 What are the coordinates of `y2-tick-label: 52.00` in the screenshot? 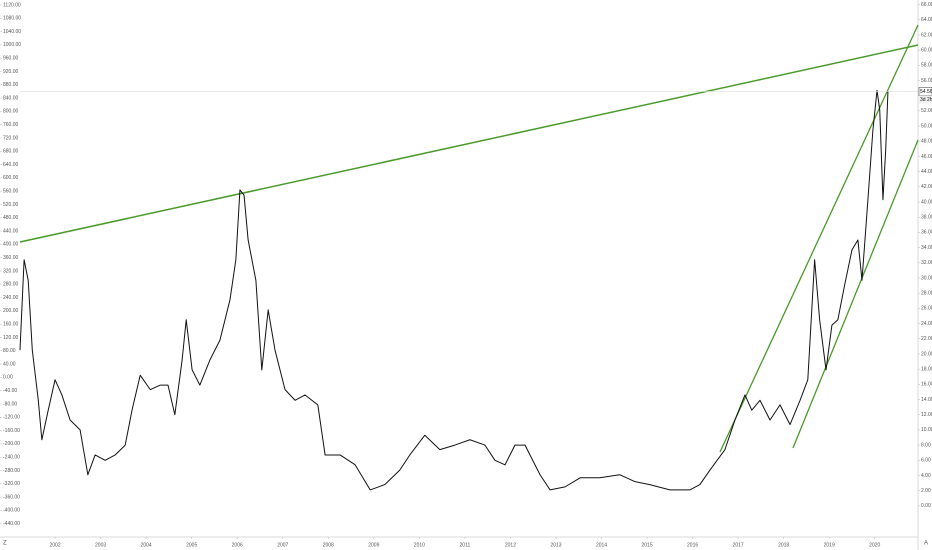 It's located at (926, 111).